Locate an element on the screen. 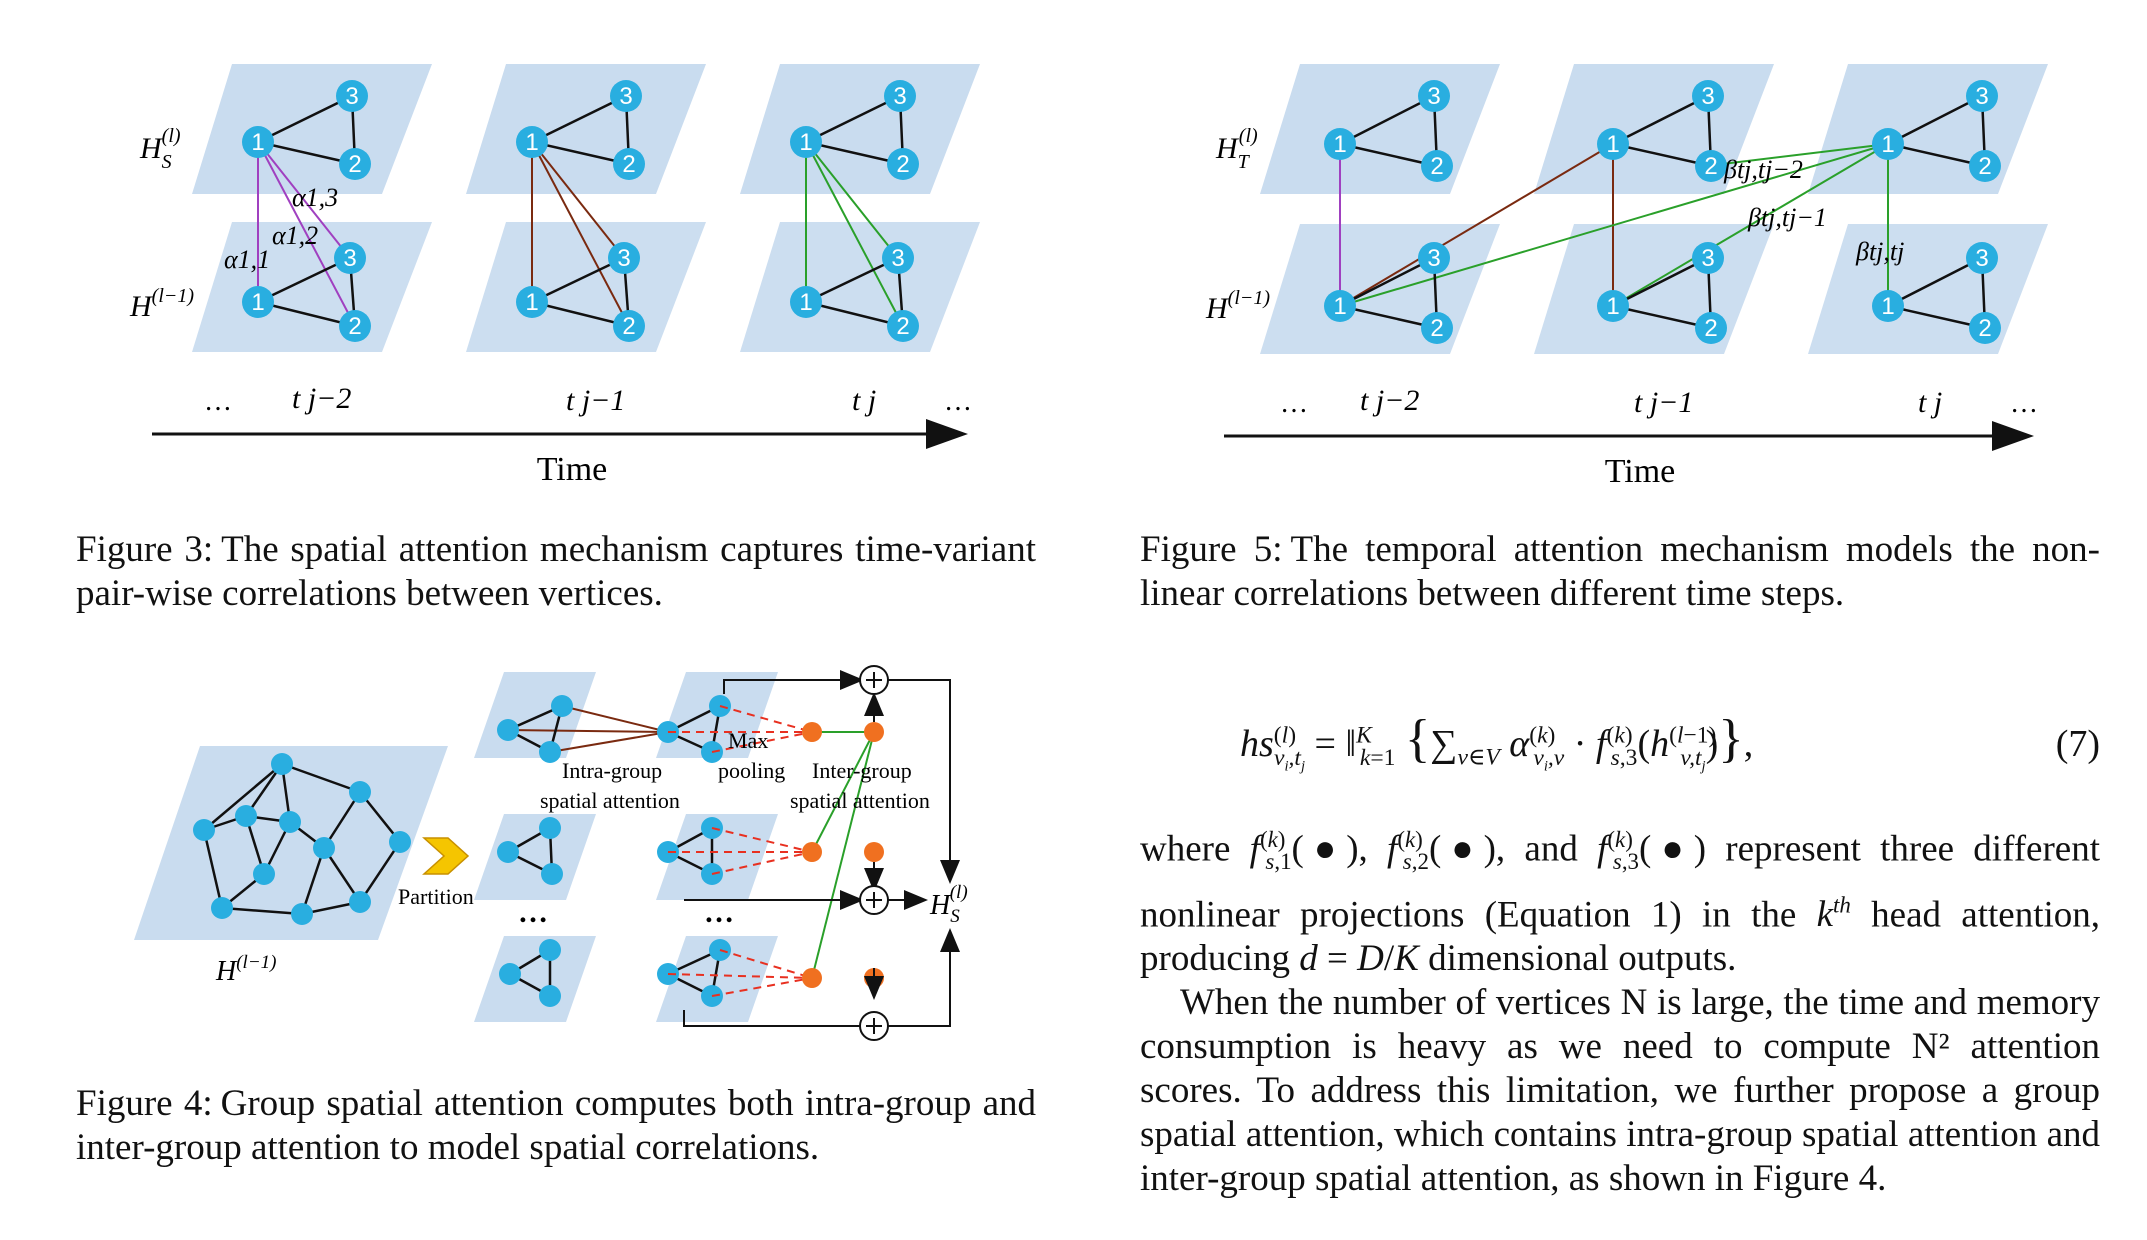 The image size is (2147, 1240). max-pooling-lines is located at coordinates (740, 851).